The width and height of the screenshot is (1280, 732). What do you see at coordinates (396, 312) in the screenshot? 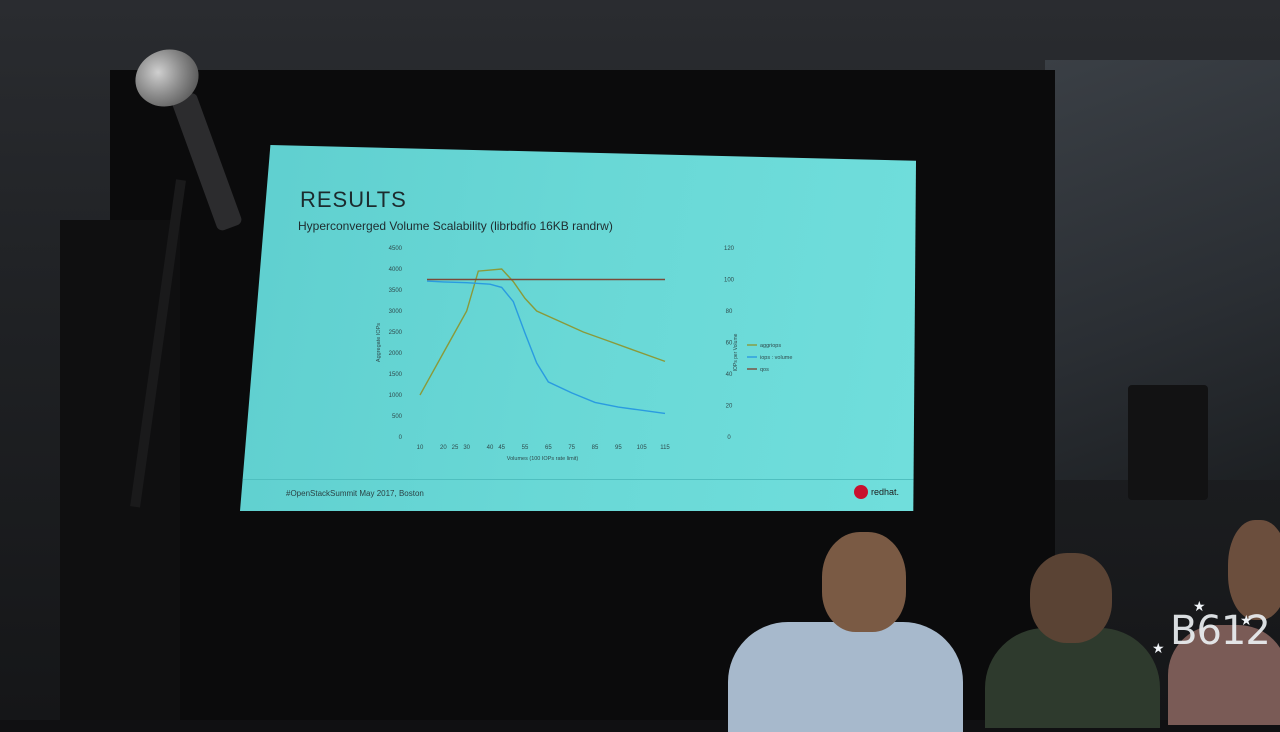
I see `y-tick-label: 3000` at bounding box center [396, 312].